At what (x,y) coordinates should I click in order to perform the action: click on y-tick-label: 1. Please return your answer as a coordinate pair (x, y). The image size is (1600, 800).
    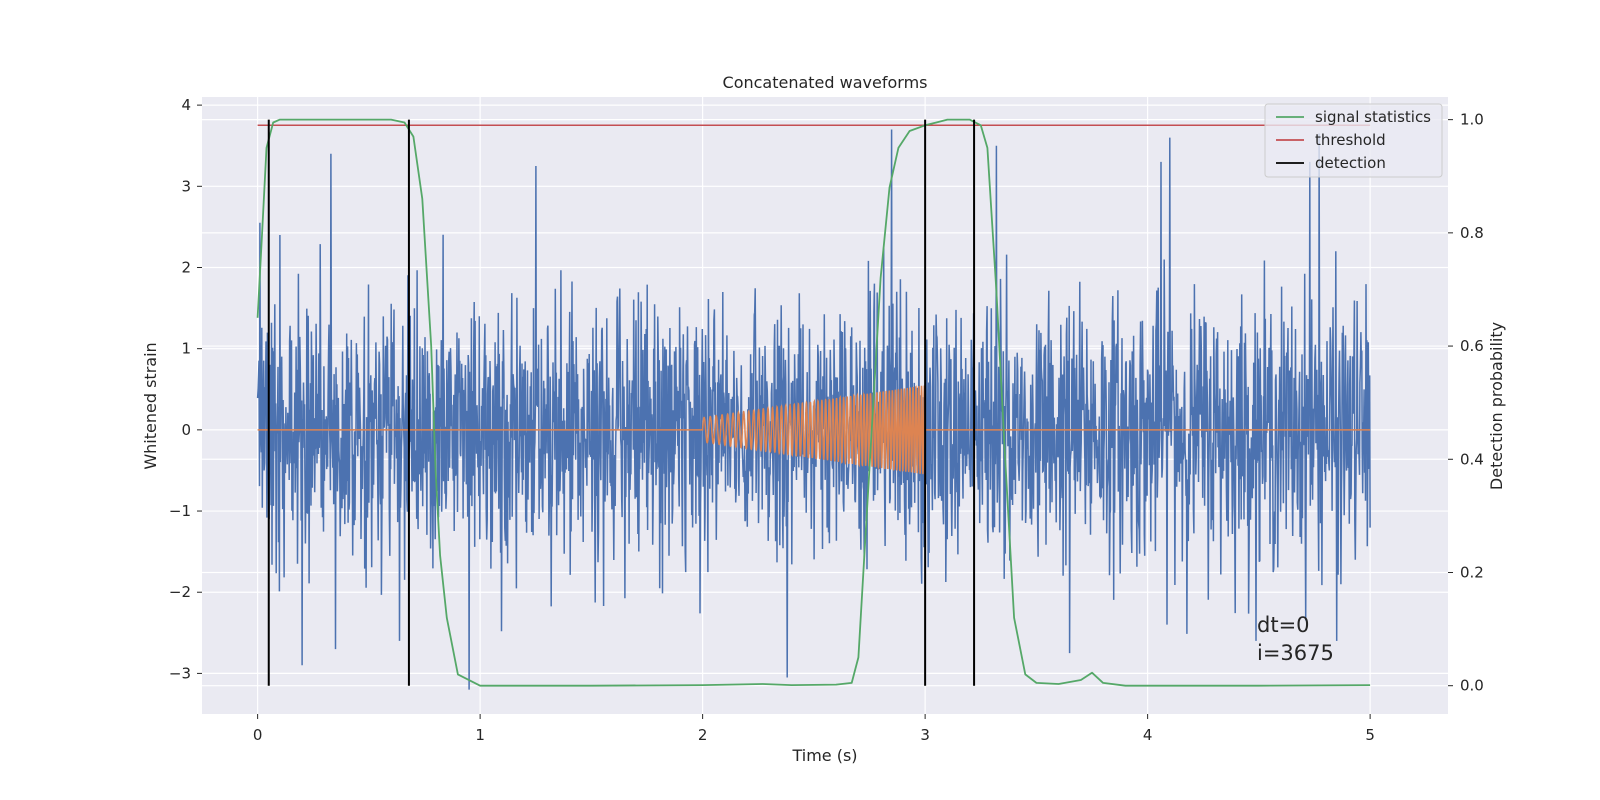
    Looking at the image, I should click on (186, 349).